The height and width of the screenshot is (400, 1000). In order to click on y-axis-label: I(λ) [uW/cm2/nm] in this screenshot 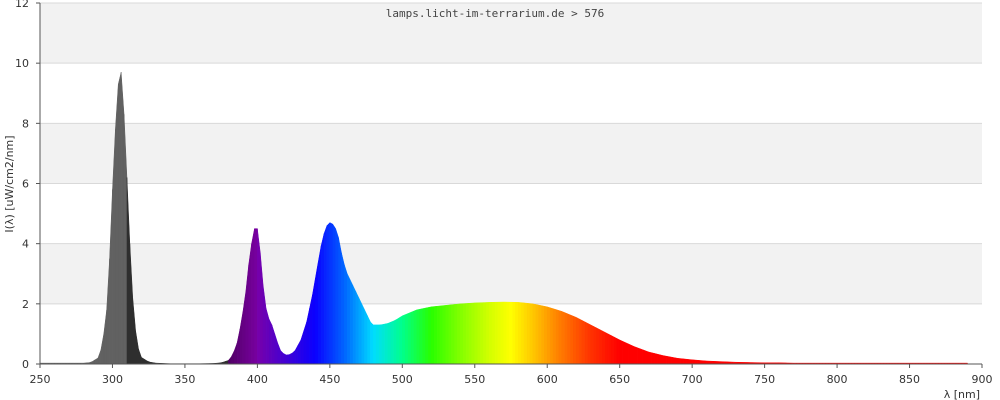, I will do `click(9, 183)`.